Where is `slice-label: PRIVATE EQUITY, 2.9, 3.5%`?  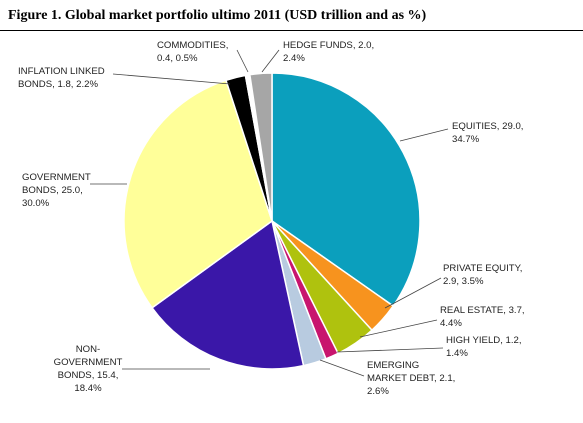 slice-label: PRIVATE EQUITY, 2.9, 3.5% is located at coordinates (482, 275).